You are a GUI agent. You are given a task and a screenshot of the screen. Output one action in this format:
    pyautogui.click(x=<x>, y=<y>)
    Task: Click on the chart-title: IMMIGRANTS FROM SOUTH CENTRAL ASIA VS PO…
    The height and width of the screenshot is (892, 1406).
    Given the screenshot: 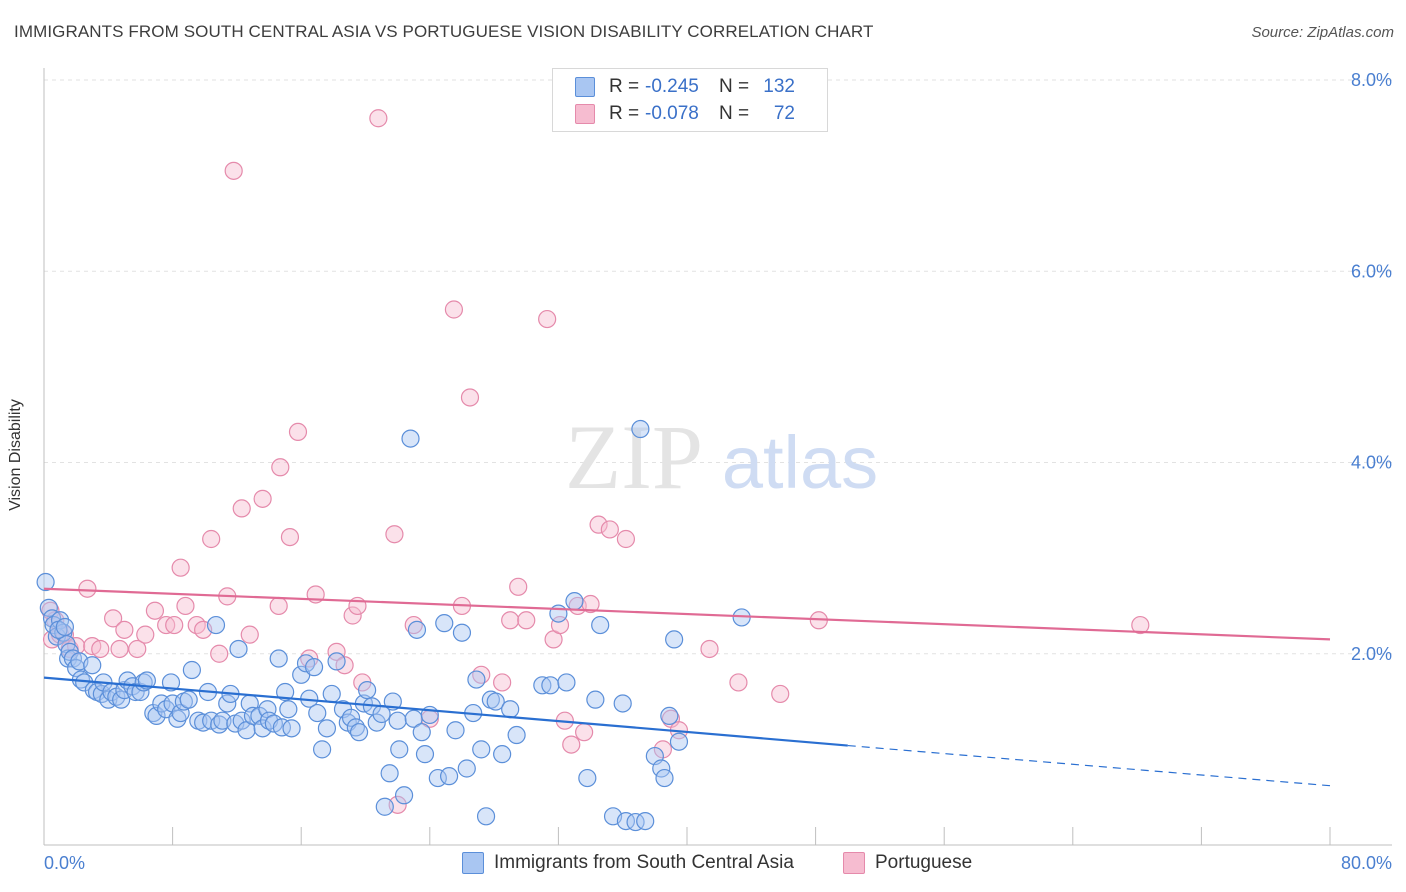 What is the action you would take?
    pyautogui.click(x=444, y=31)
    